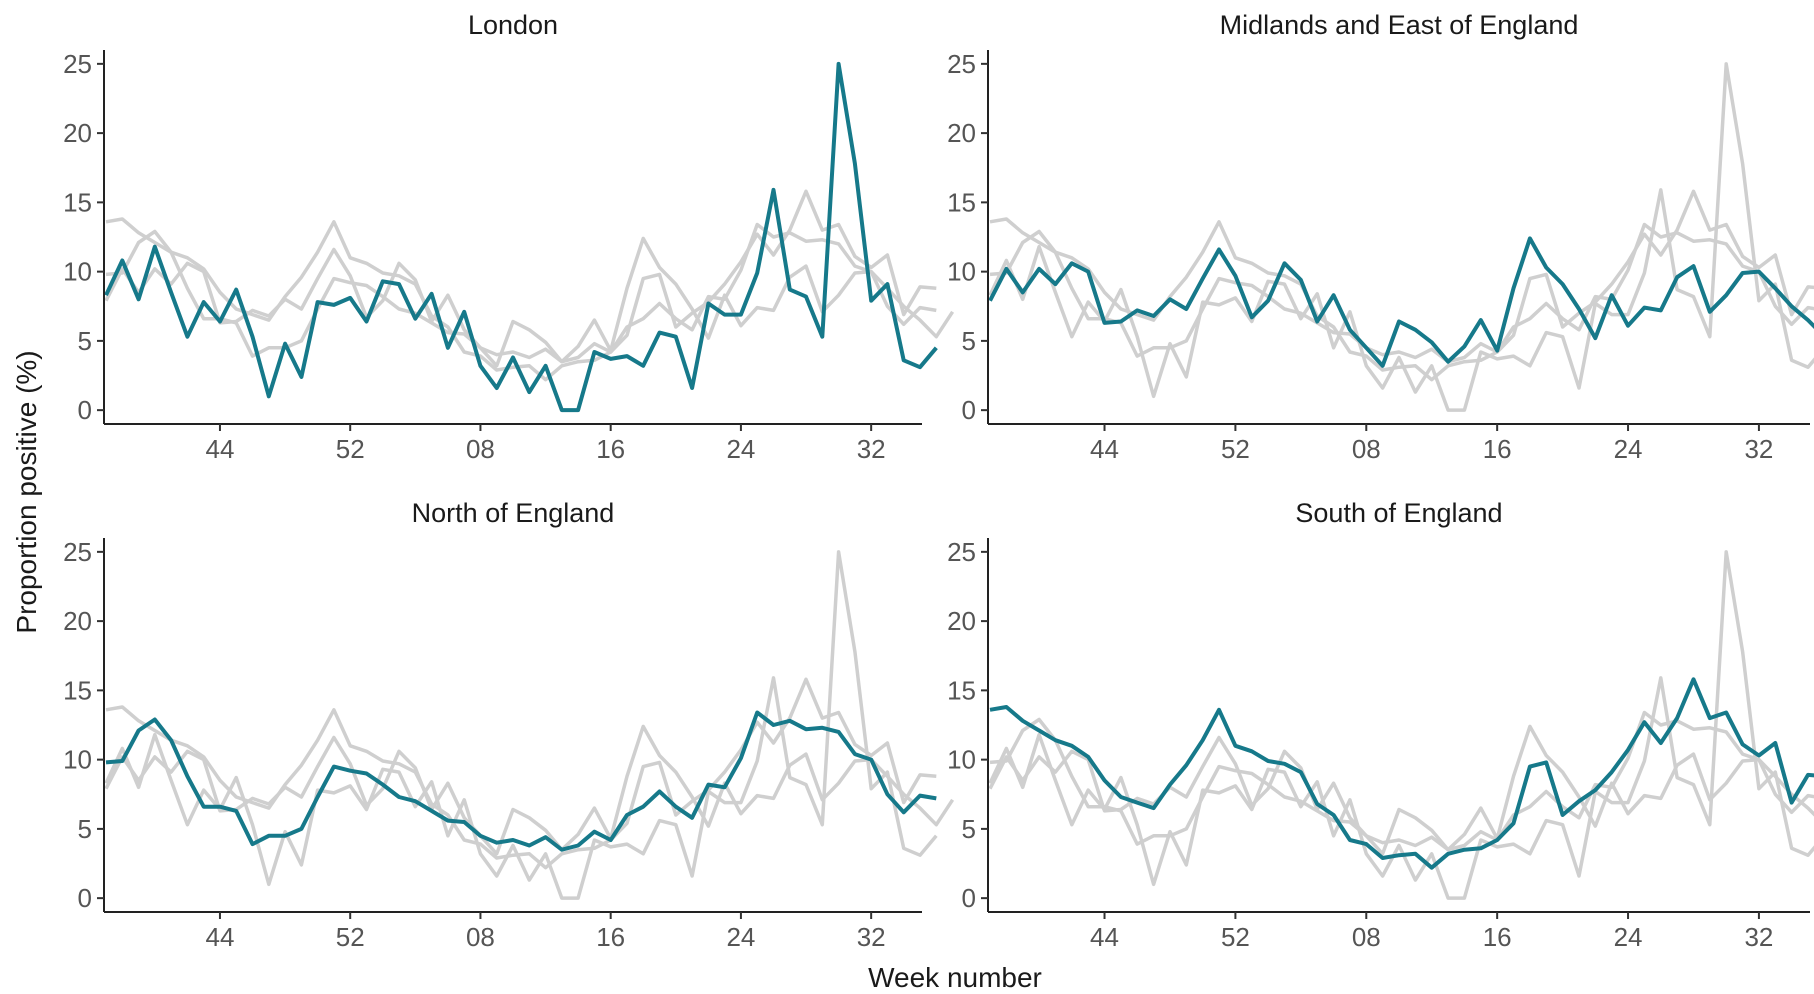 The height and width of the screenshot is (994, 1814). I want to click on panel-title: South of England, so click(1398, 513).